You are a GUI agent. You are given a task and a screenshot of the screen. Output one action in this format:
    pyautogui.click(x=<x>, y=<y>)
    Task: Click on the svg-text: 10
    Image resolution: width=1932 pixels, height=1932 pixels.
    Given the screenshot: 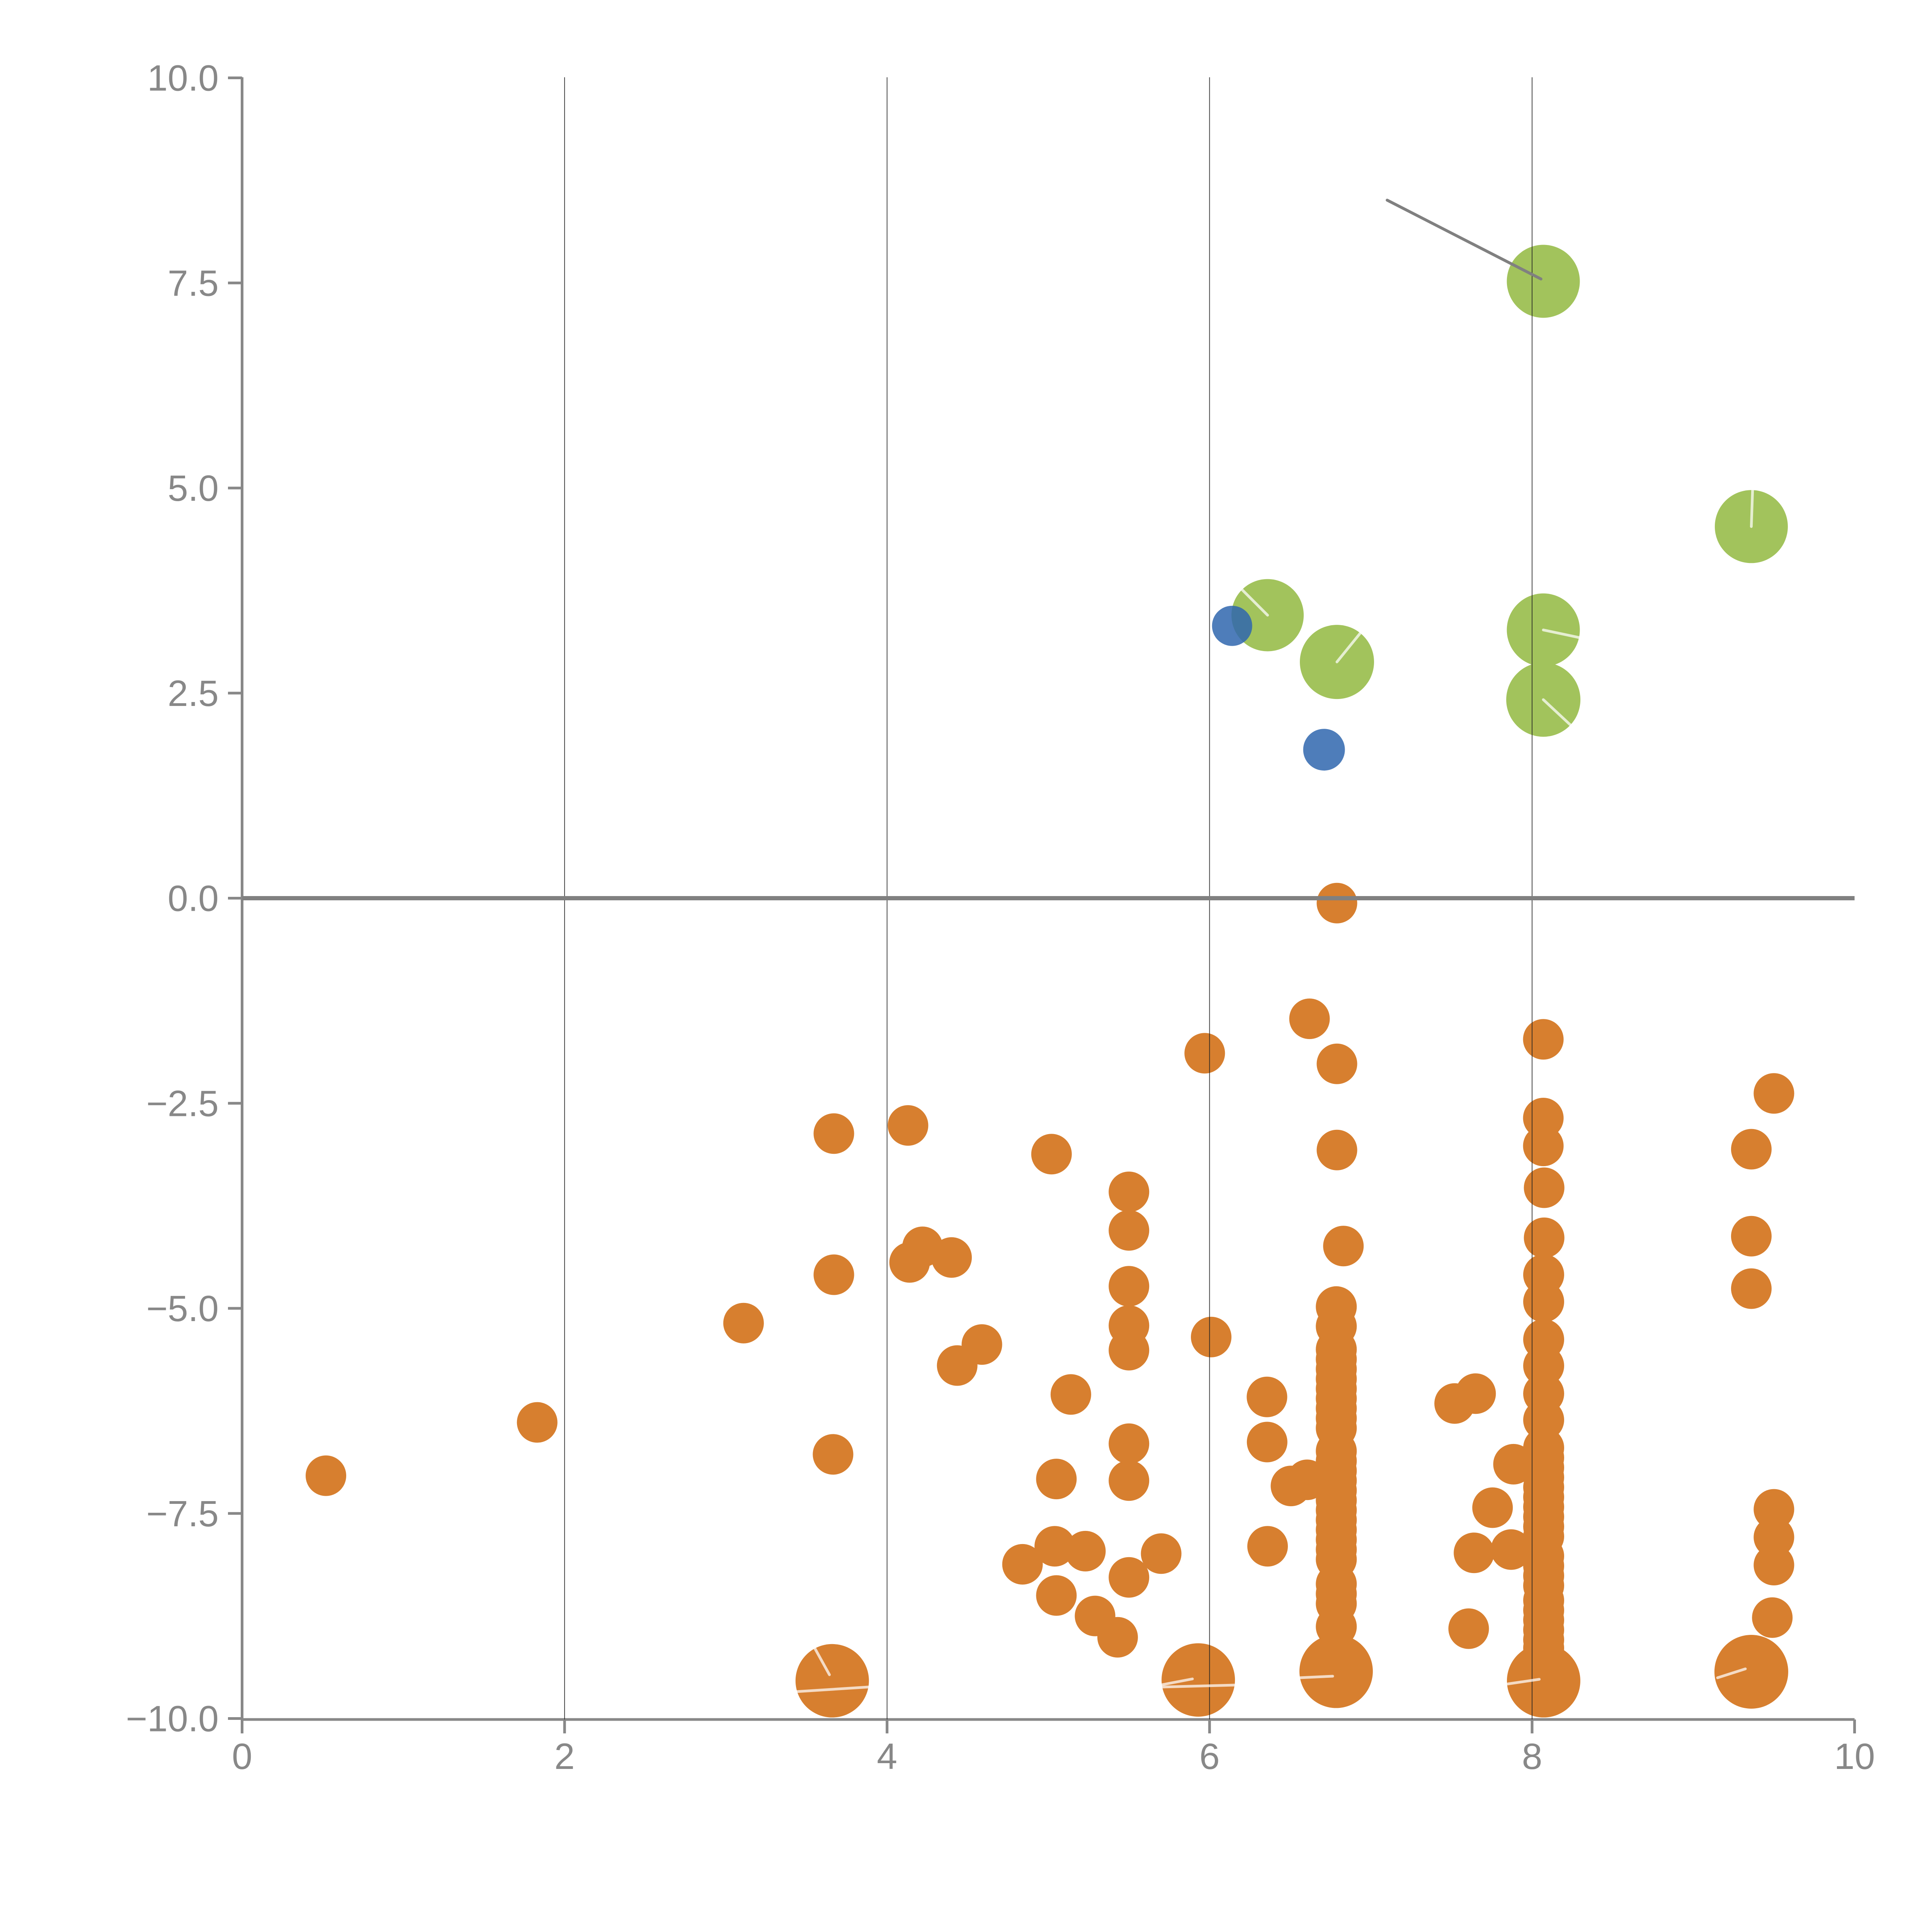 What is the action you would take?
    pyautogui.click(x=1855, y=1756)
    